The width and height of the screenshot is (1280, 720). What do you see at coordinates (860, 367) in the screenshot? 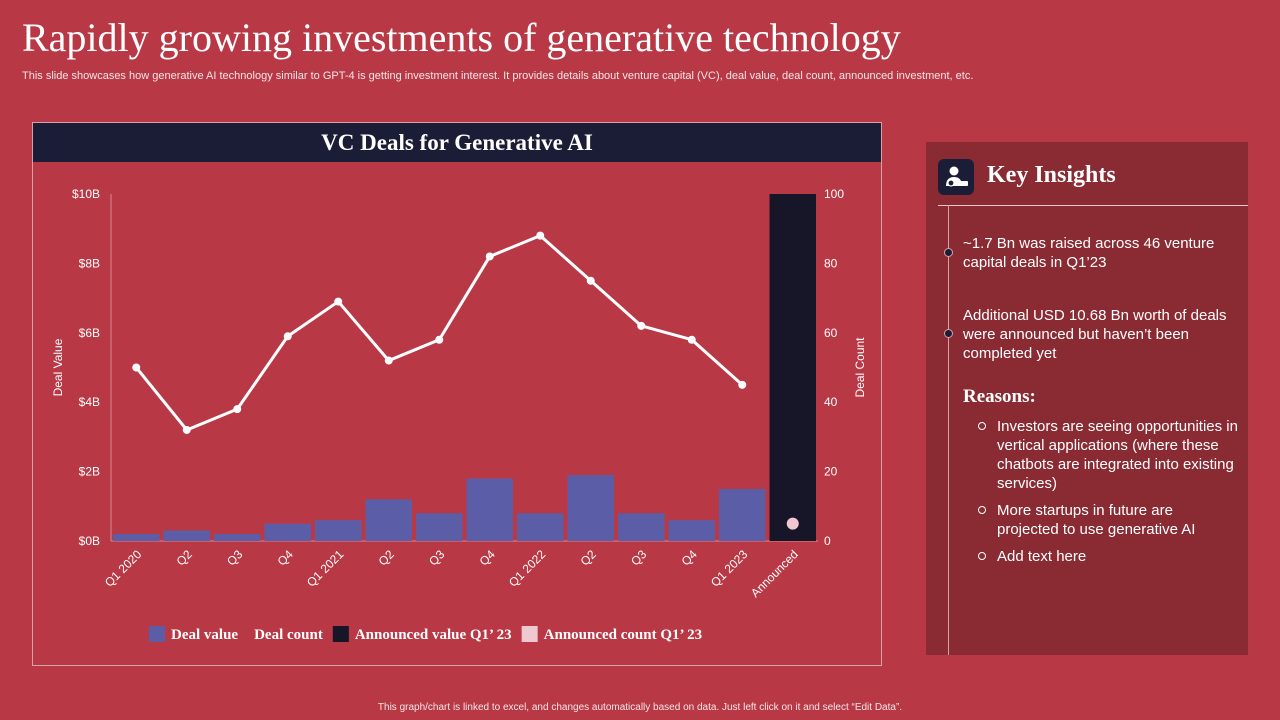
I see `y-right-axis-title: Deal Count` at bounding box center [860, 367].